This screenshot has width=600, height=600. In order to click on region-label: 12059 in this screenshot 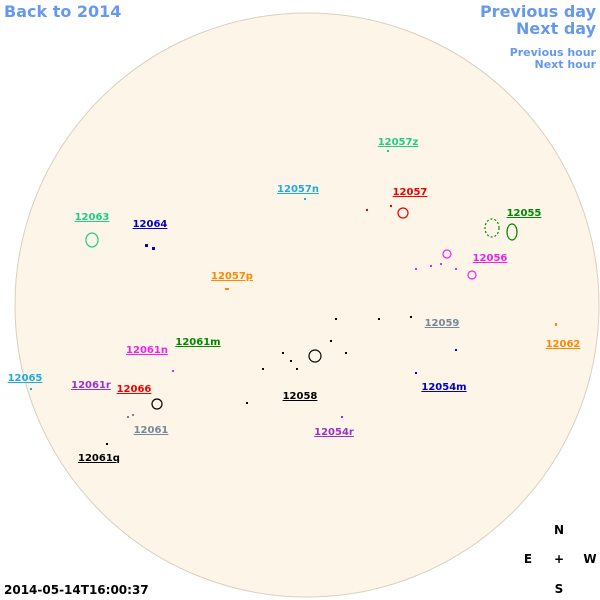, I will do `click(442, 323)`.